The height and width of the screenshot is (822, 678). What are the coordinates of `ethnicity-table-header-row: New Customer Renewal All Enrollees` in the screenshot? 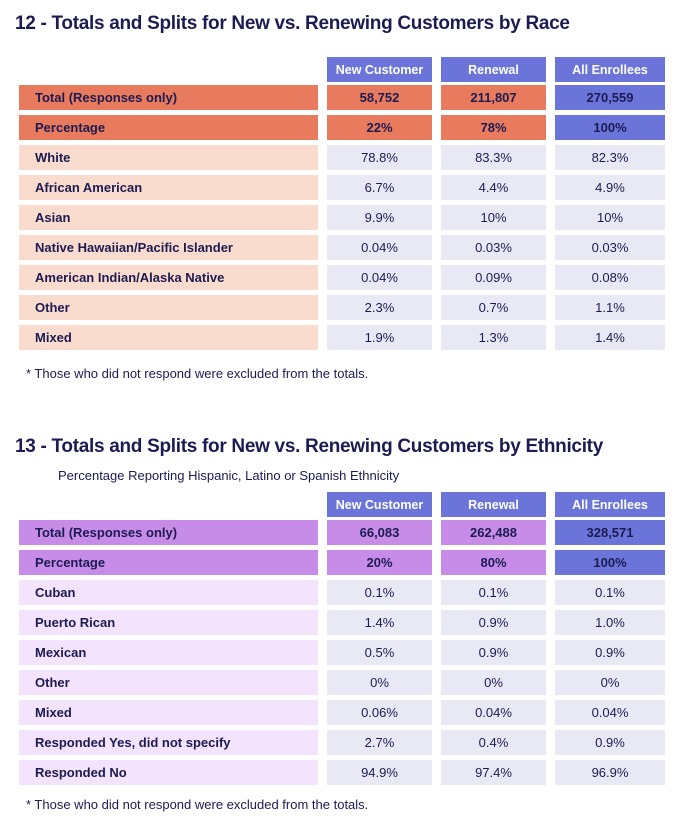 It's located at (348, 504).